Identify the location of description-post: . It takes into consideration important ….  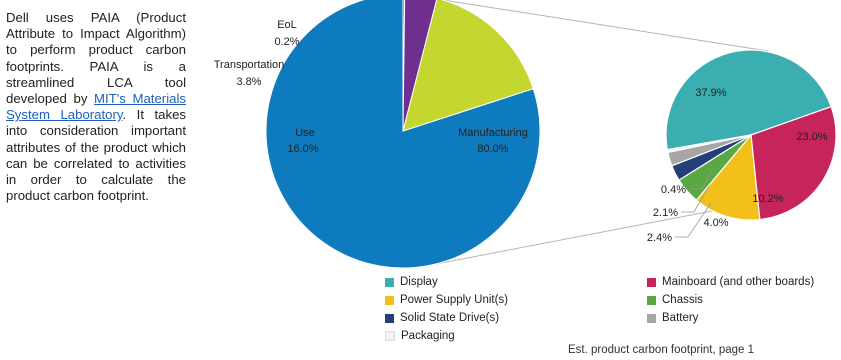
(96, 155).